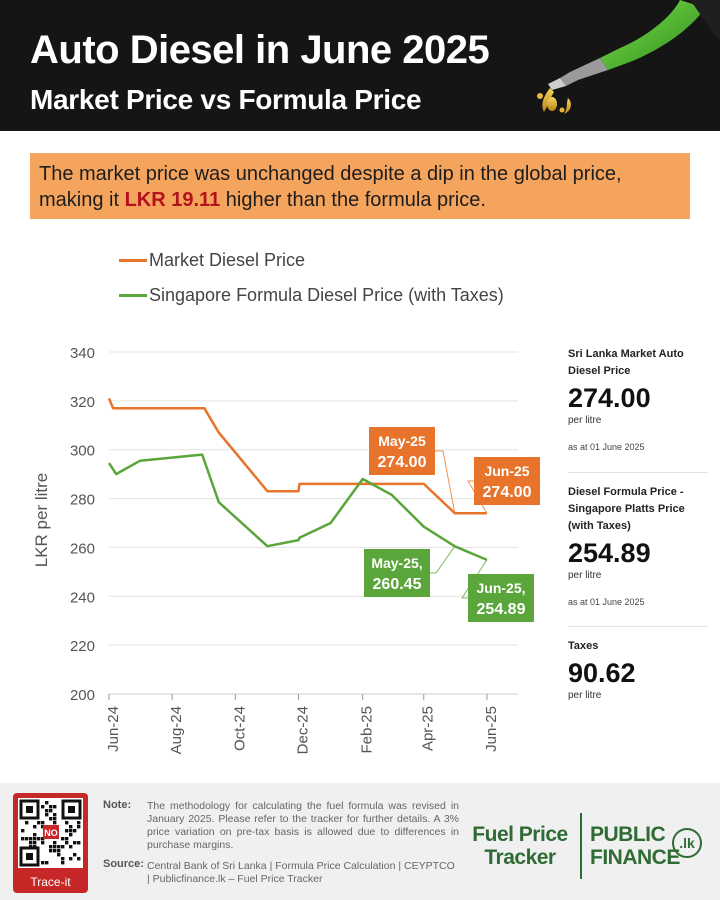  Describe the element at coordinates (410, 571) in the screenshot. I see `data-label: May-25, 260.45` at that location.